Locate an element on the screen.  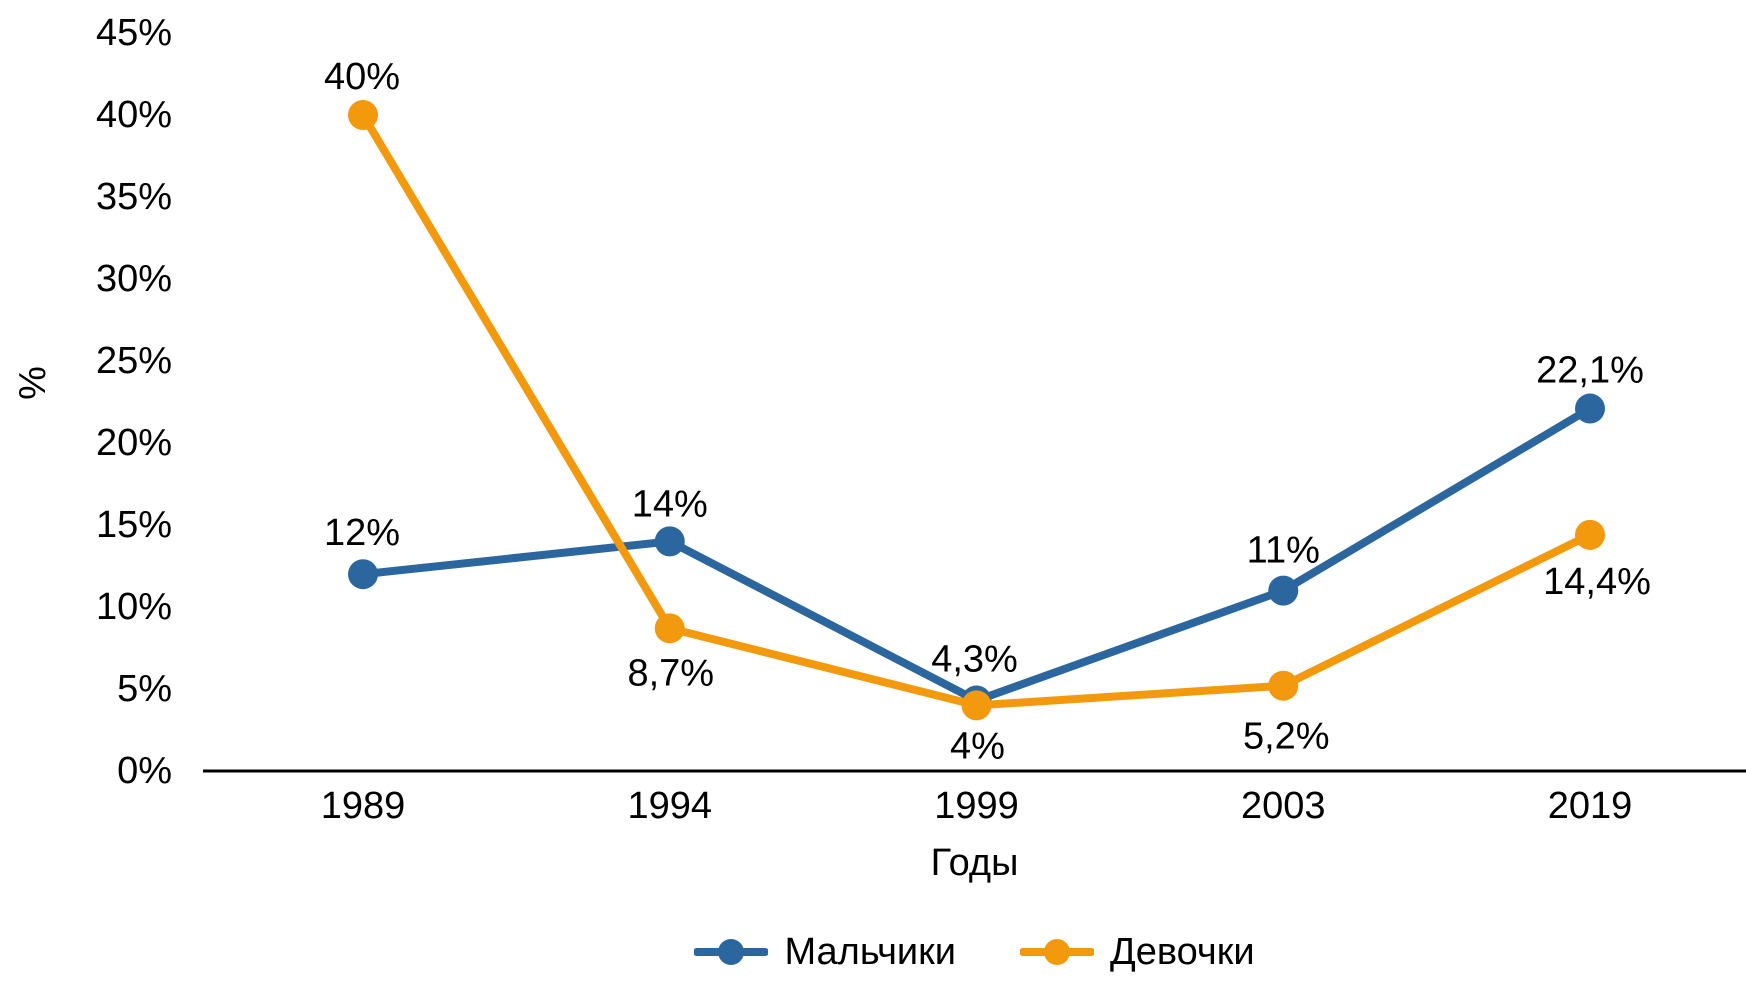
y-tick-label: 40% is located at coordinates (134, 115).